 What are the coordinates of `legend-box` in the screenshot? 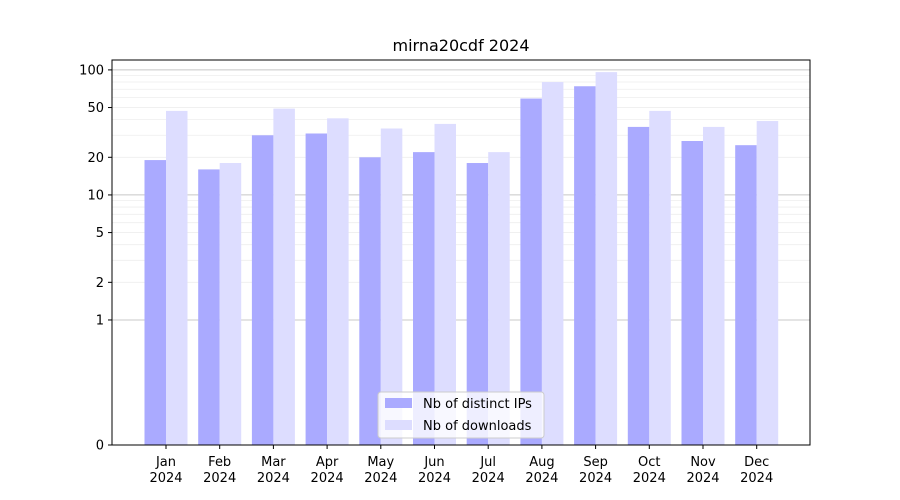 It's located at (461, 415).